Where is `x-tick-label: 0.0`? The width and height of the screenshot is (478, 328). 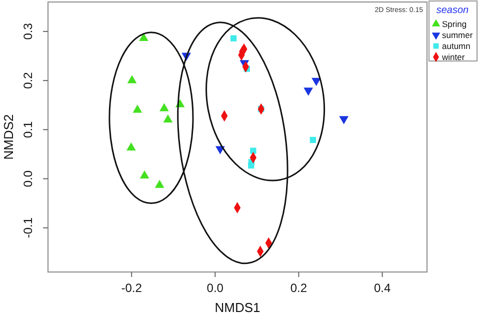
x-tick-label: 0.0 is located at coordinates (215, 288).